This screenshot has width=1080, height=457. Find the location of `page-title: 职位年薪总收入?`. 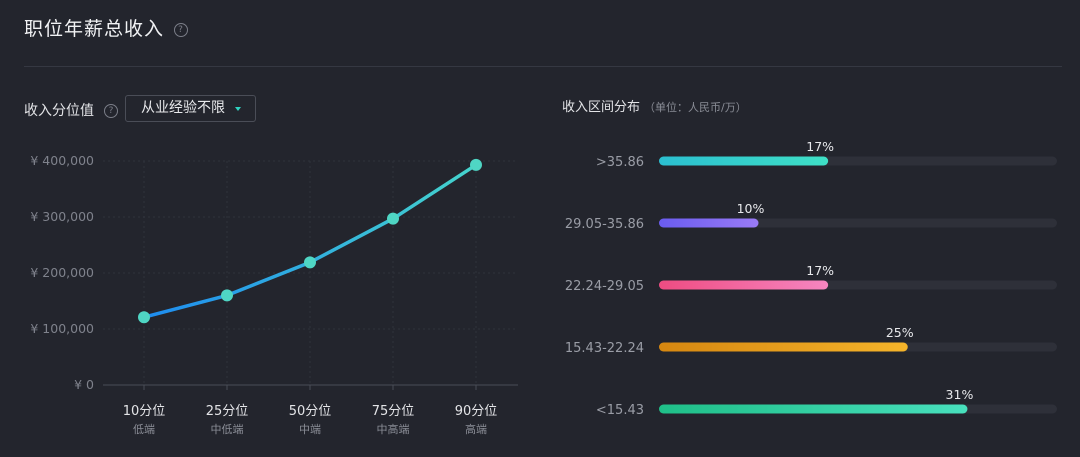

page-title: 职位年薪总收入? is located at coordinates (106, 27).